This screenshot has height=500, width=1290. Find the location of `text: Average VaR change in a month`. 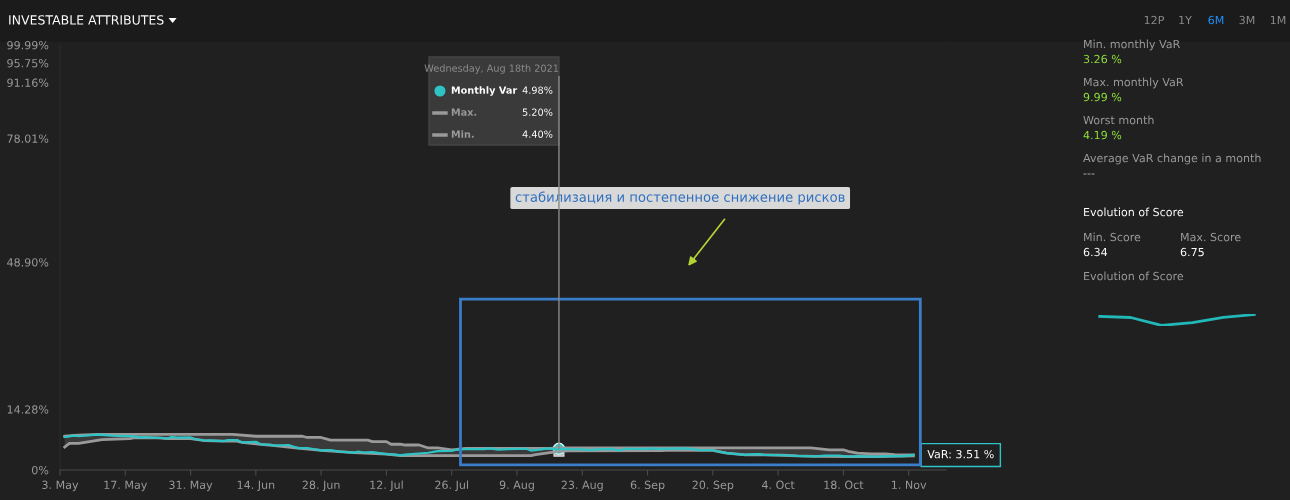

text: Average VaR change in a month is located at coordinates (1172, 159).